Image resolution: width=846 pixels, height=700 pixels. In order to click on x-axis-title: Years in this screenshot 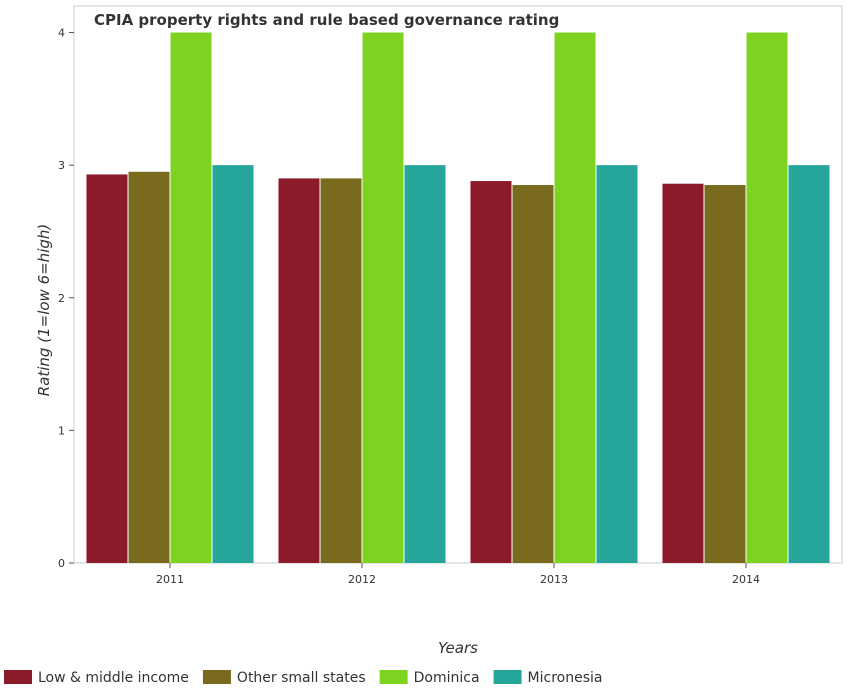, I will do `click(458, 648)`.